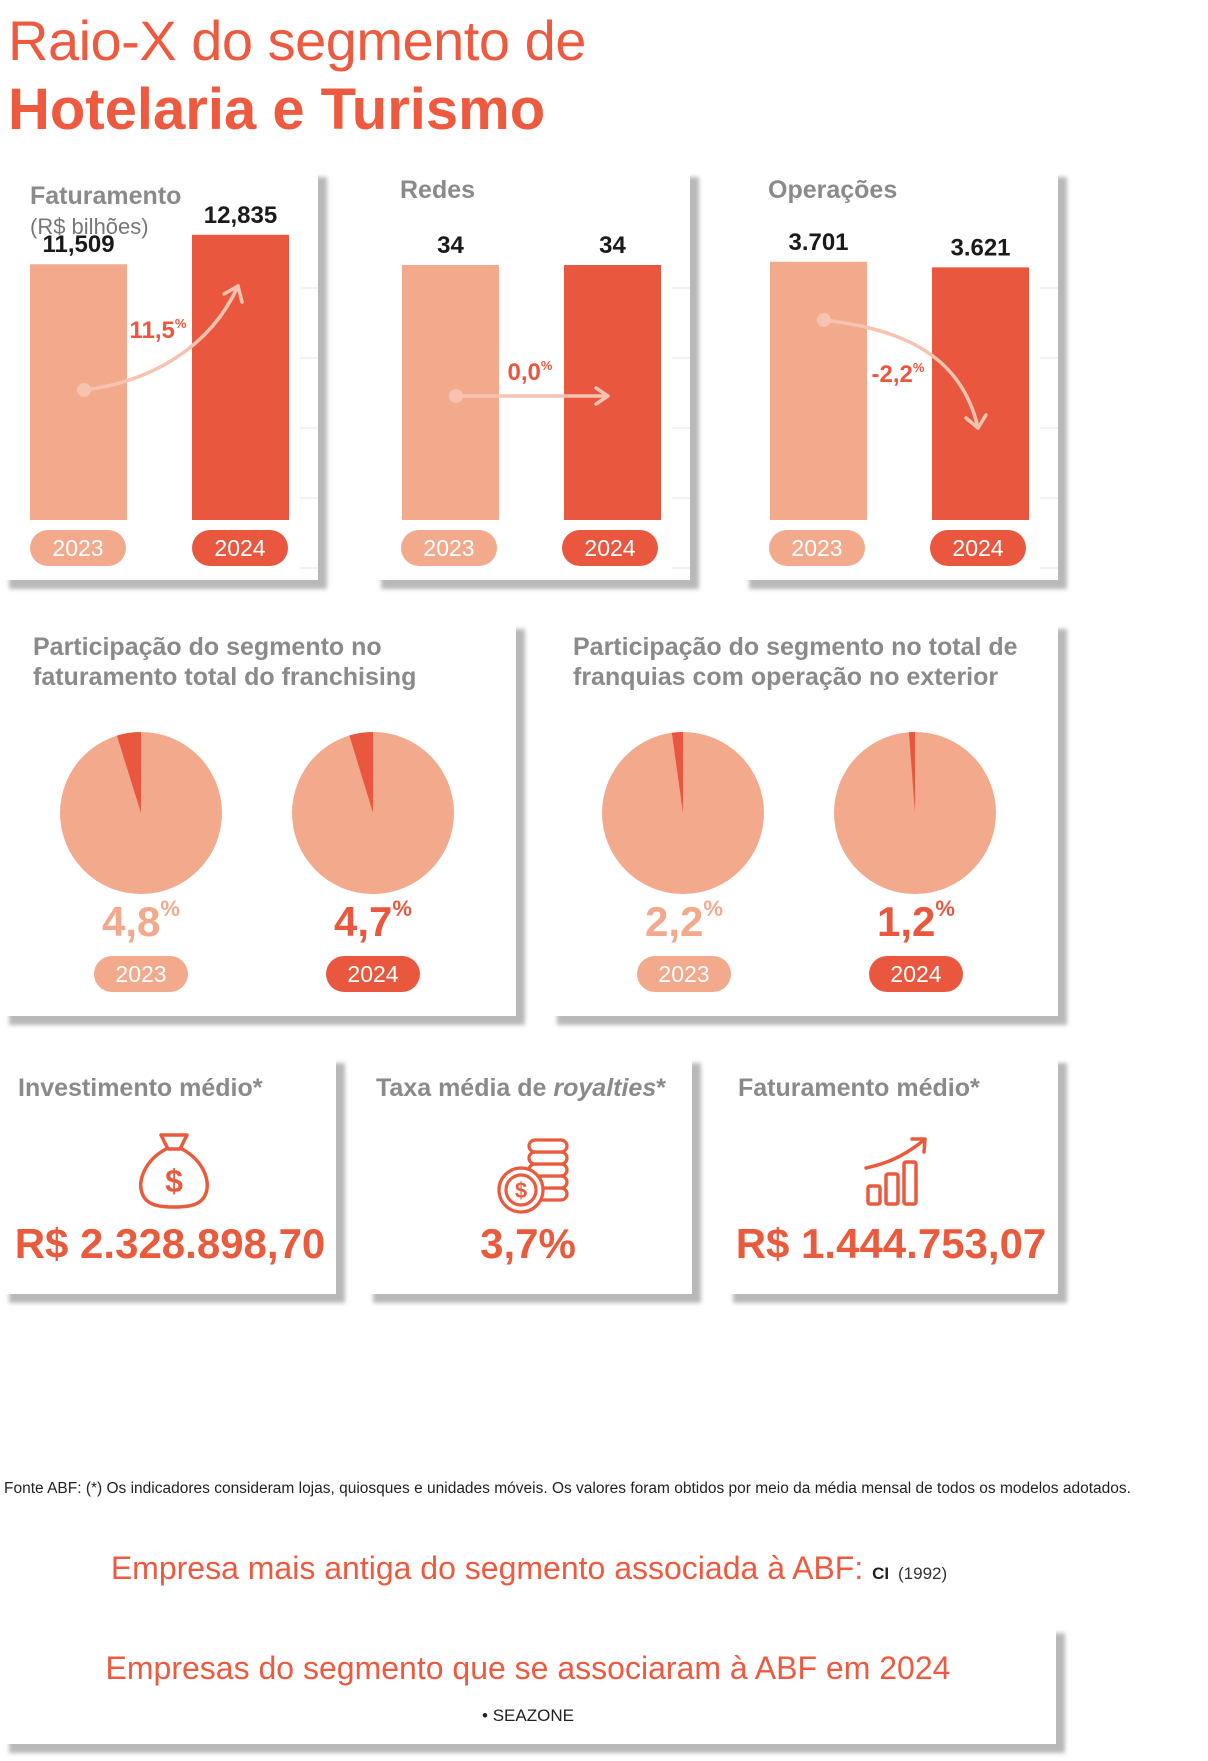 This screenshot has height=1761, width=1208. What do you see at coordinates (141, 920) in the screenshot?
I see `pie-value-2023: 4,8%` at bounding box center [141, 920].